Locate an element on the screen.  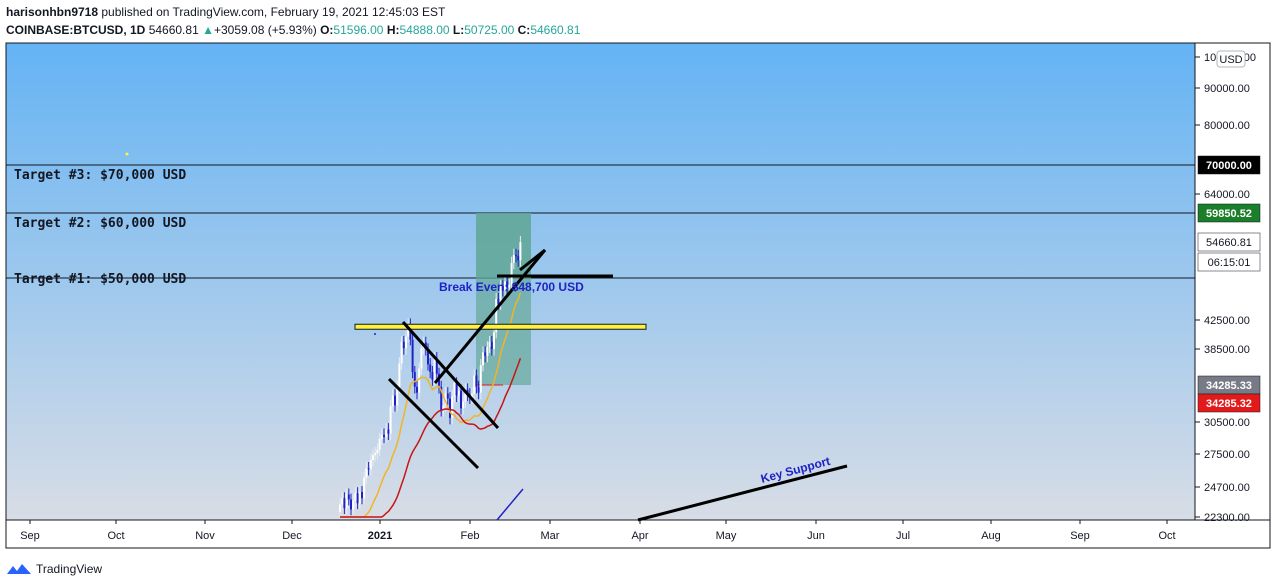
price-badge-label: 34285.32 is located at coordinates (1229, 404).